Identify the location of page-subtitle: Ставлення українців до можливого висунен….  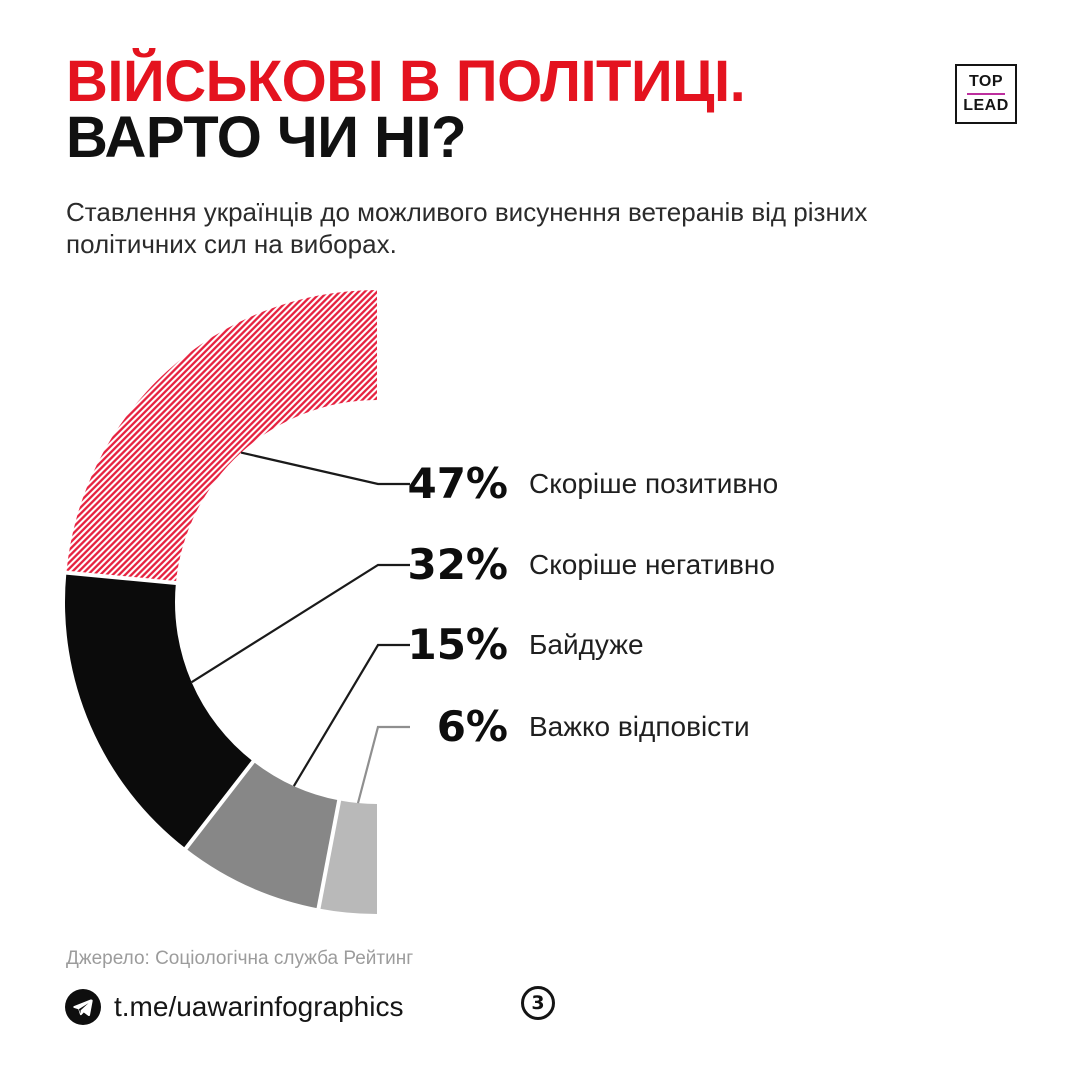
(466, 228).